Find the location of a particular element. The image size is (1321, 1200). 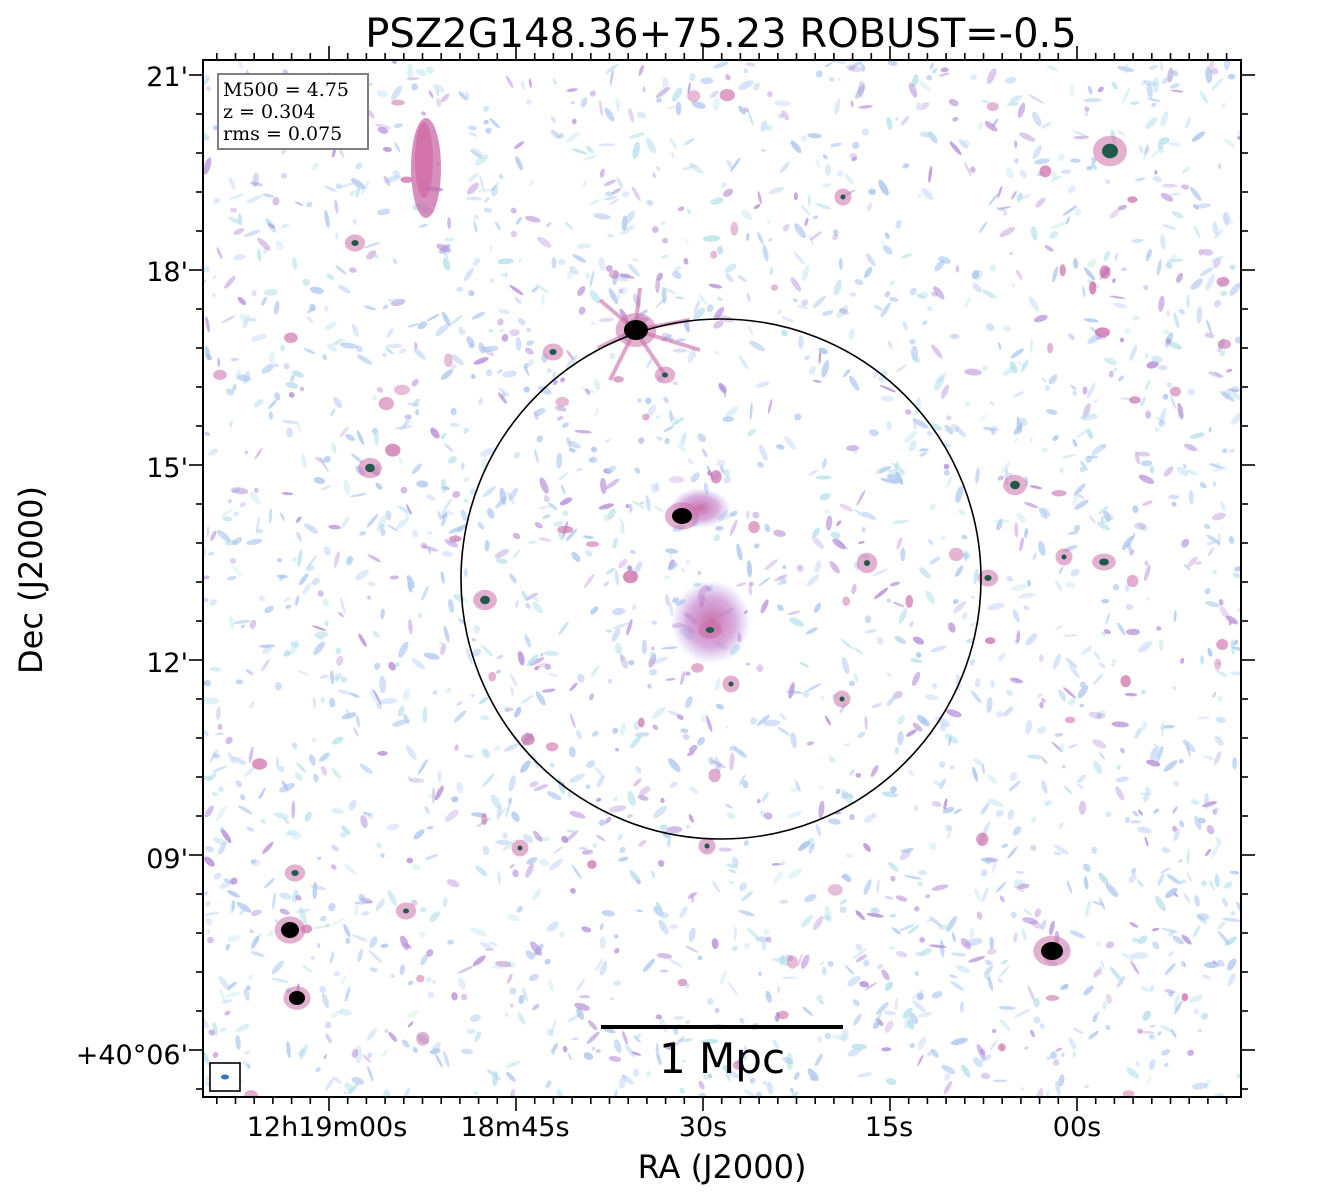

info-box: M500 = 4.75 z = 0.304 rms = 0.075 is located at coordinates (293, 111).